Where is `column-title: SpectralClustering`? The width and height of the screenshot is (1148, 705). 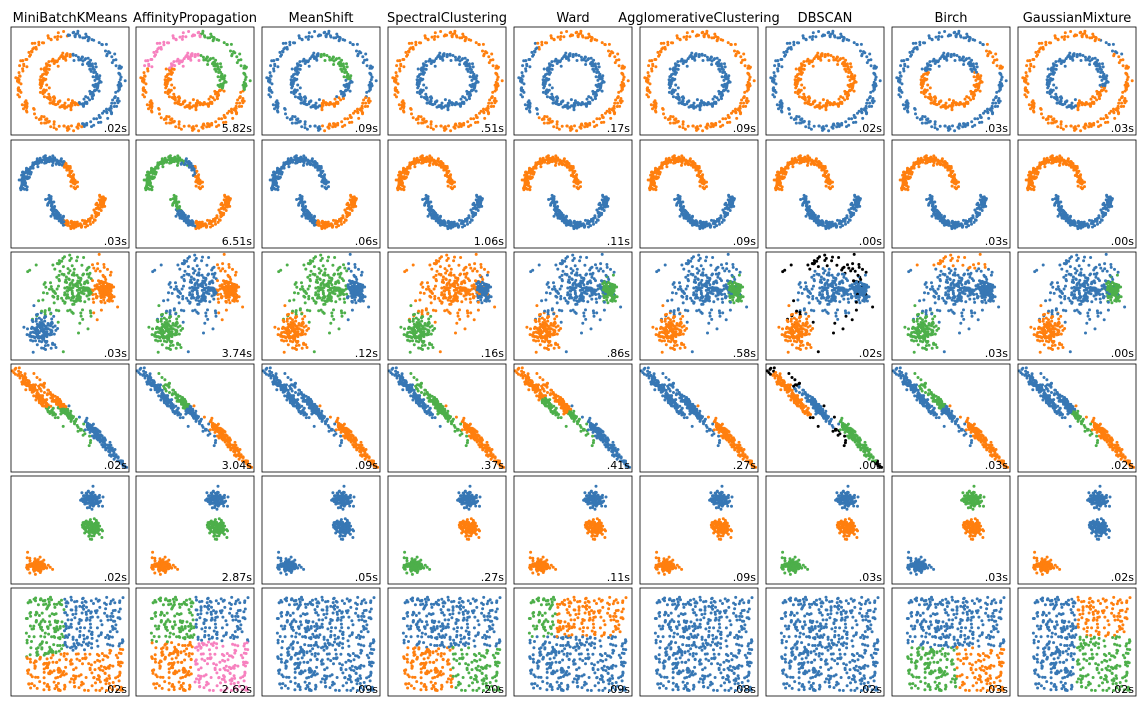 column-title: SpectralClustering is located at coordinates (447, 18).